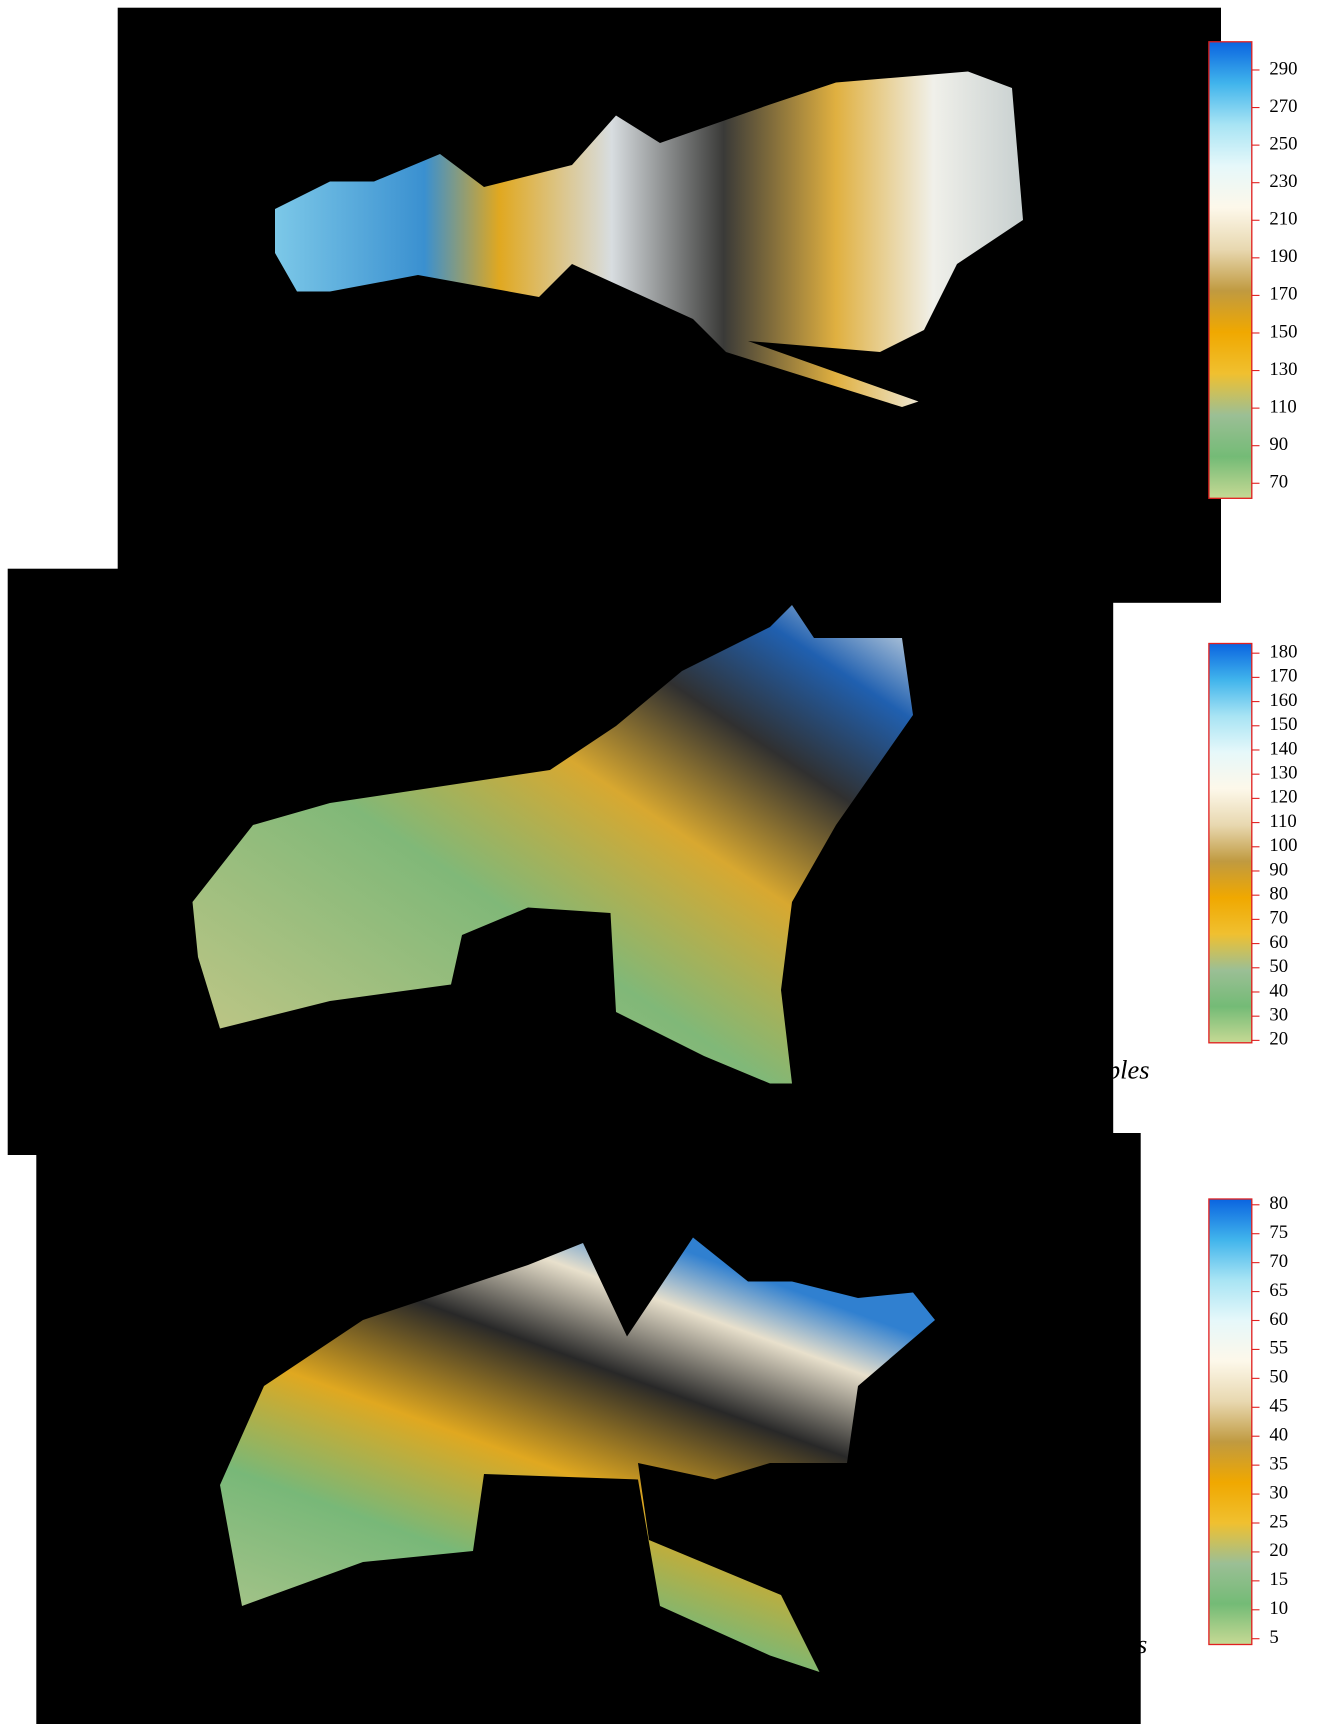 Image resolution: width=1342 pixels, height=1724 pixels. I want to click on colorbar-tick-label: 180, so click(1283, 651).